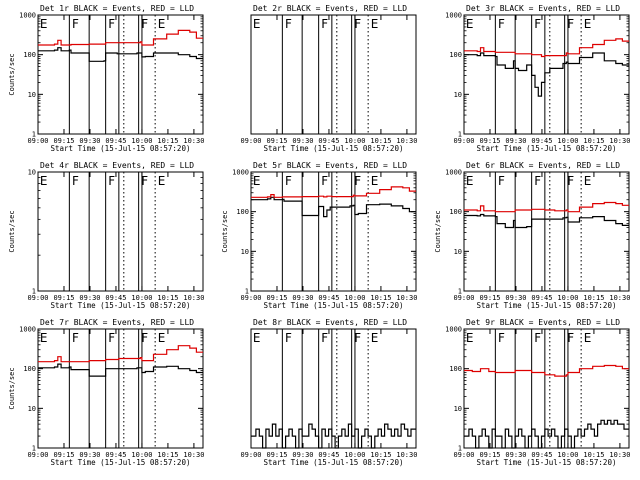 The height and width of the screenshot is (480, 640). I want to click on panel-title: Det 2r BLACK = Events, RED = LLD, so click(330, 8).